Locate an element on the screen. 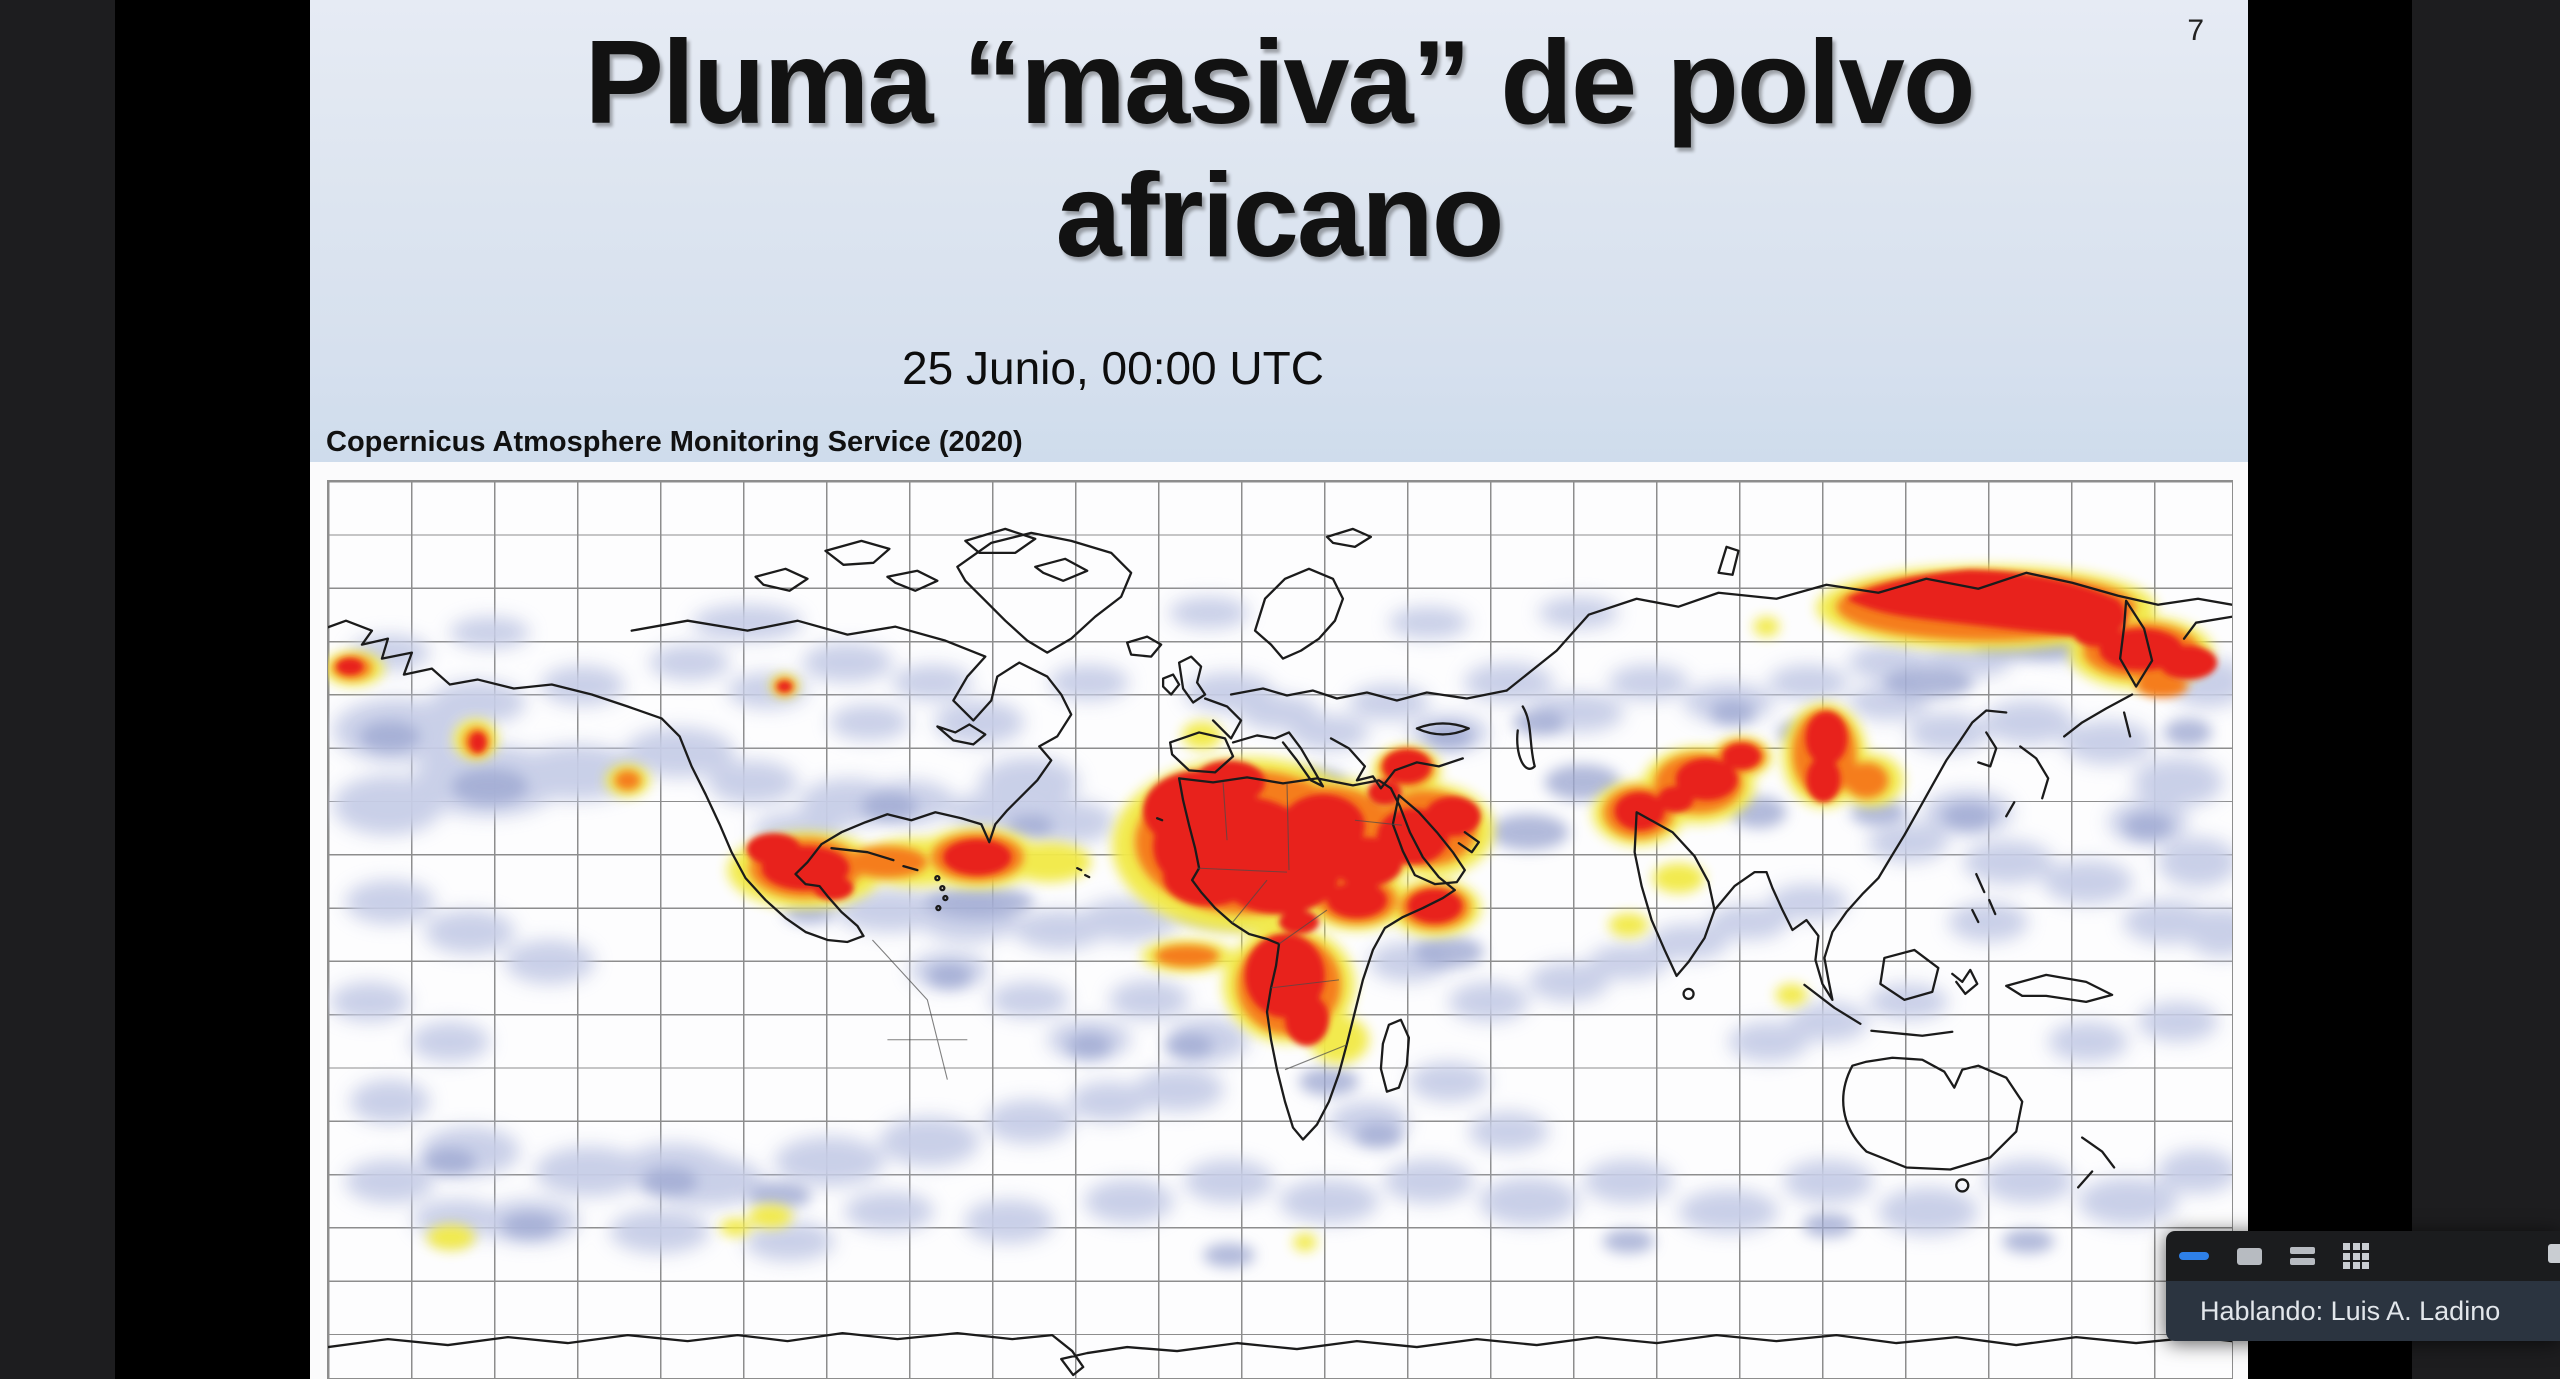 The height and width of the screenshot is (1379, 2560). gallery-strip-icon is located at coordinates (2302, 1256).